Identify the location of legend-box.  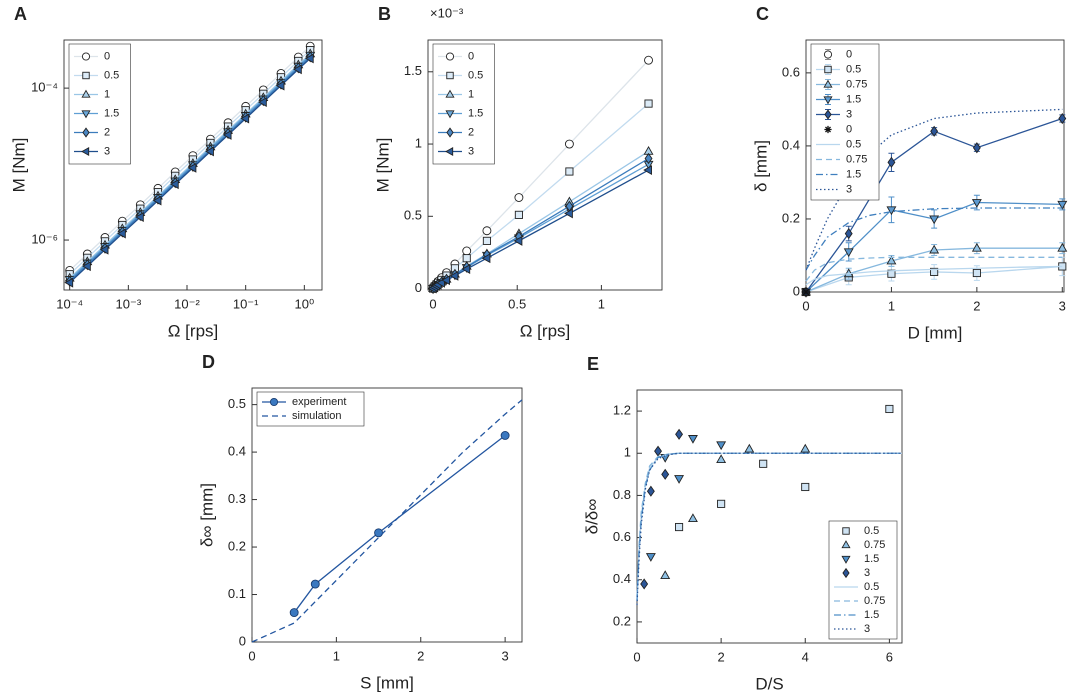
(463, 104).